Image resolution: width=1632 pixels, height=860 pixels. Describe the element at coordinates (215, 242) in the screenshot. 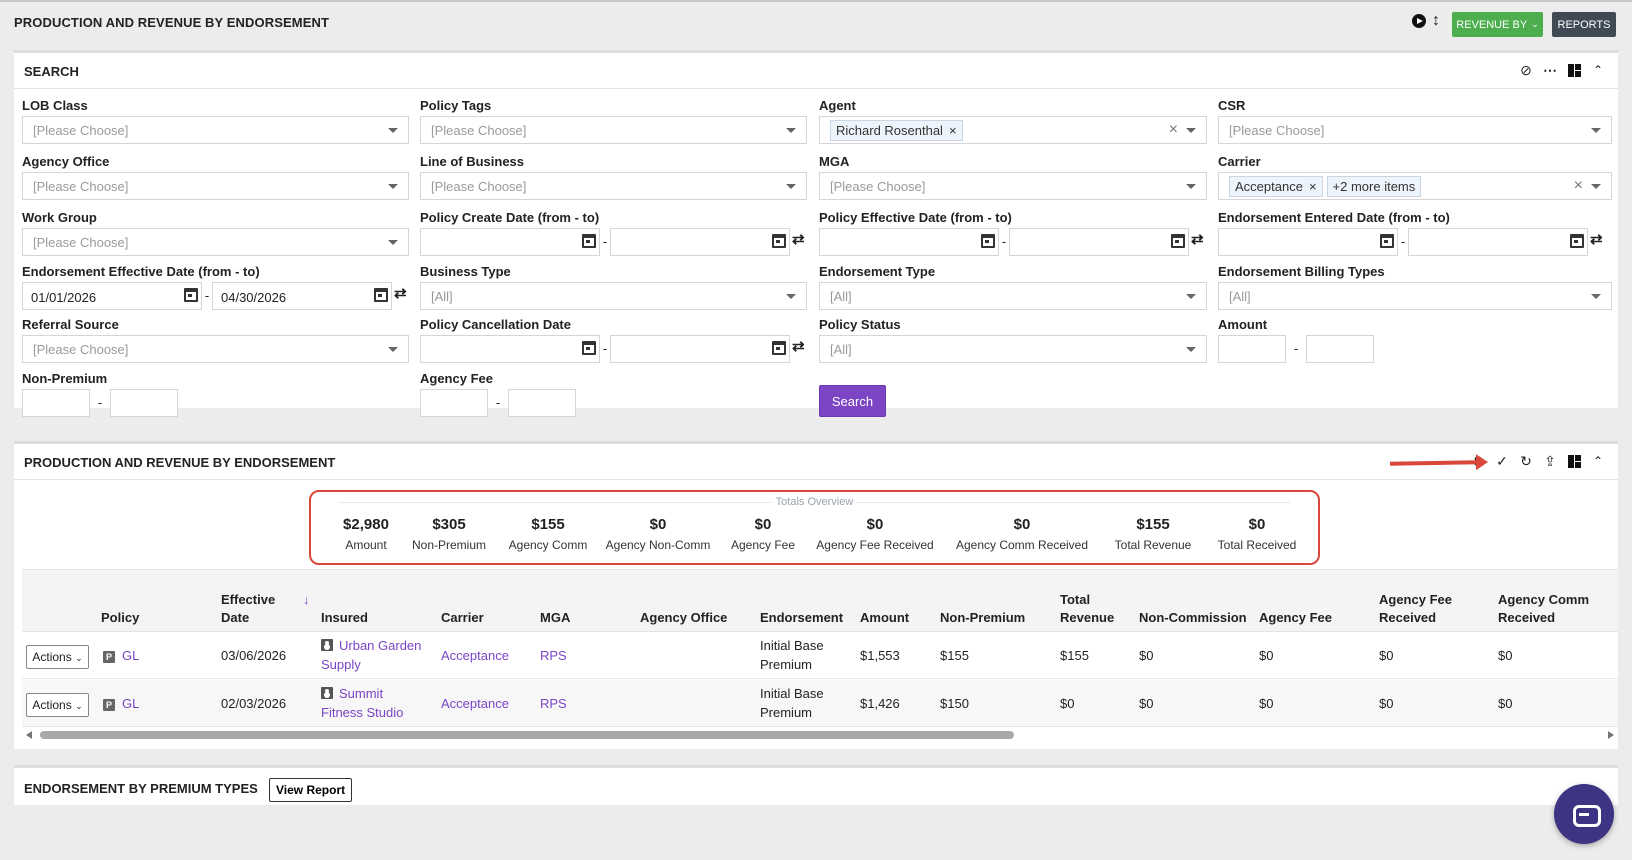

I see `work-group-select: [Please Choose]` at that location.